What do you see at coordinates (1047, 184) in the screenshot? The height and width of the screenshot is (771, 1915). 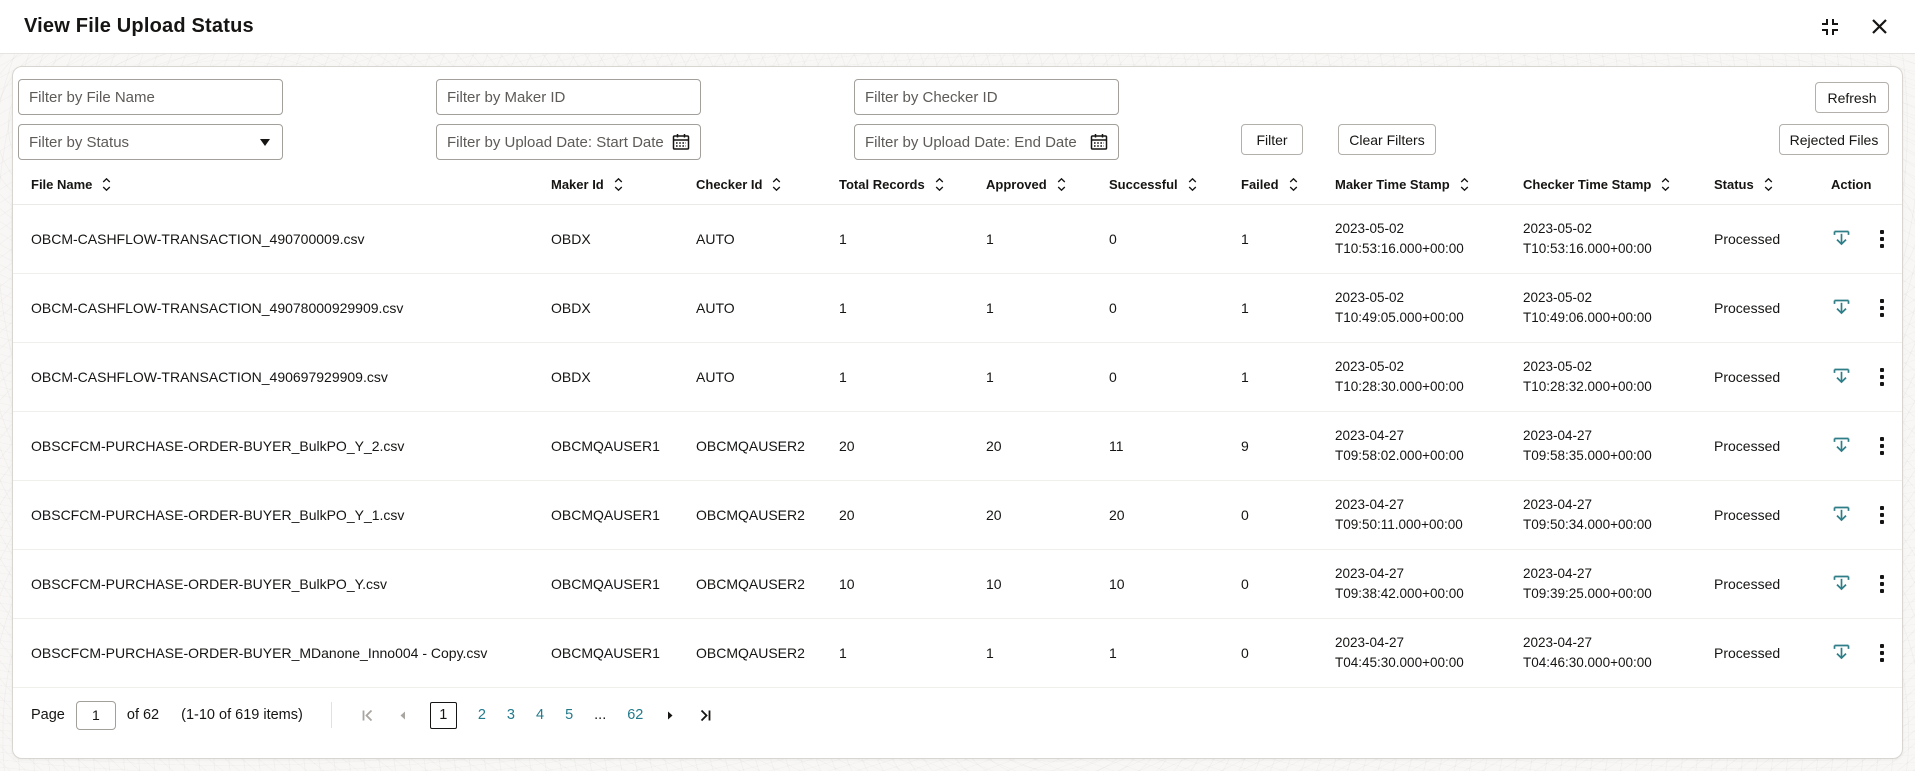 I see `column-header-approved: Approved` at bounding box center [1047, 184].